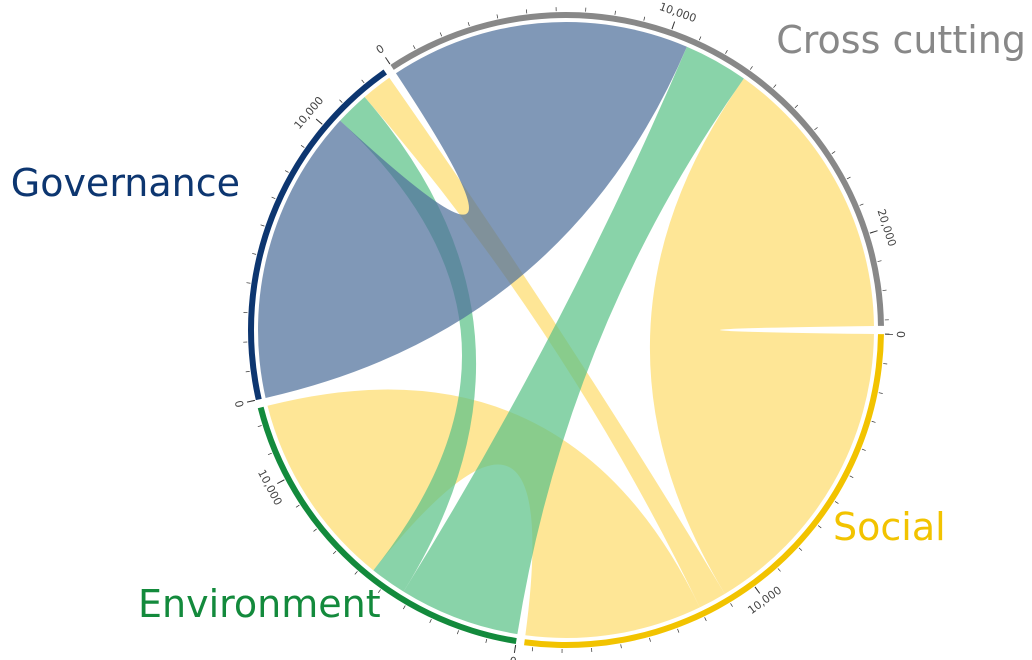  What do you see at coordinates (887, 227) in the screenshot?
I see `tick-label: 20,000` at bounding box center [887, 227].